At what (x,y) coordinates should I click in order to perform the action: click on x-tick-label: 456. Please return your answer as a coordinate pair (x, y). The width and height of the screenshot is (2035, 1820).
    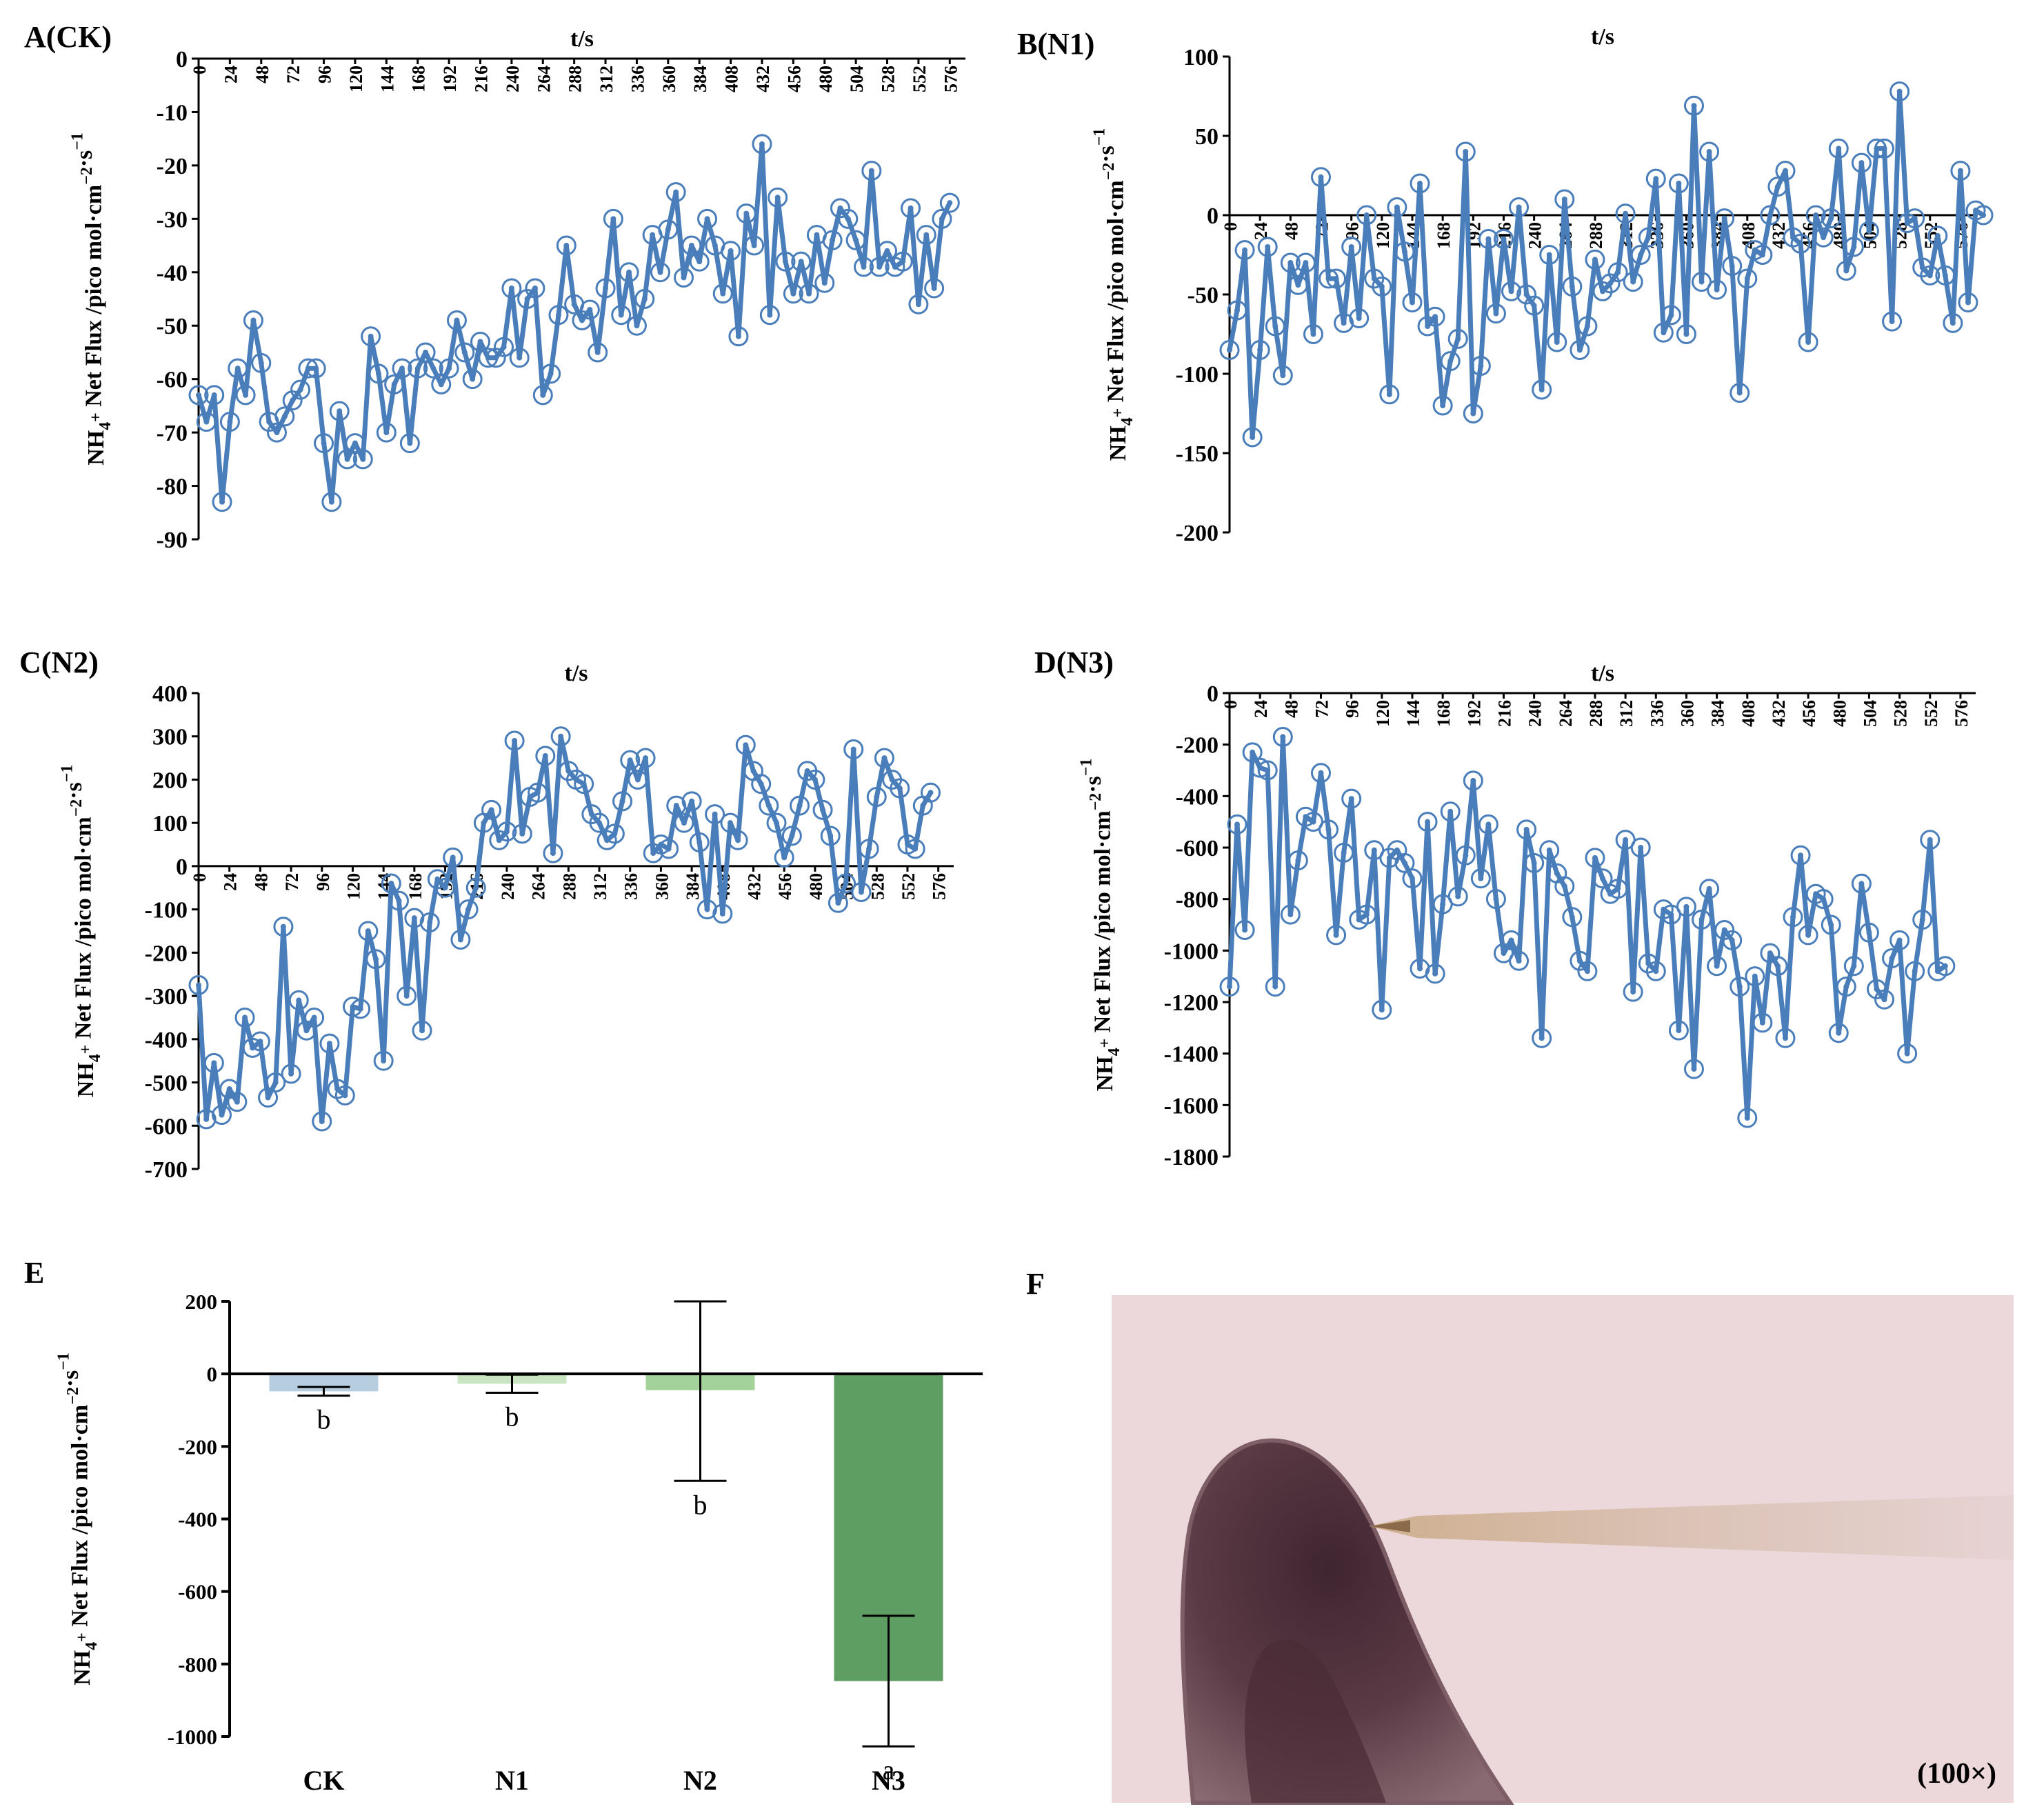
    Looking at the image, I should click on (1809, 714).